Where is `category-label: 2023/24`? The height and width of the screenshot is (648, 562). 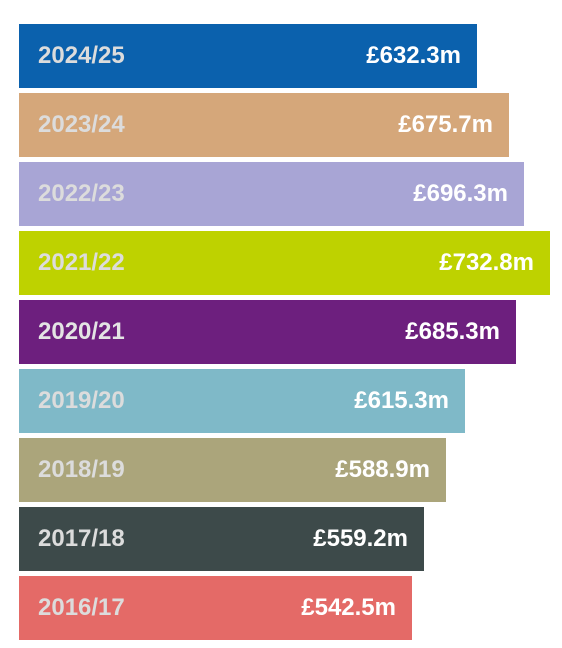 category-label: 2023/24 is located at coordinates (81, 124).